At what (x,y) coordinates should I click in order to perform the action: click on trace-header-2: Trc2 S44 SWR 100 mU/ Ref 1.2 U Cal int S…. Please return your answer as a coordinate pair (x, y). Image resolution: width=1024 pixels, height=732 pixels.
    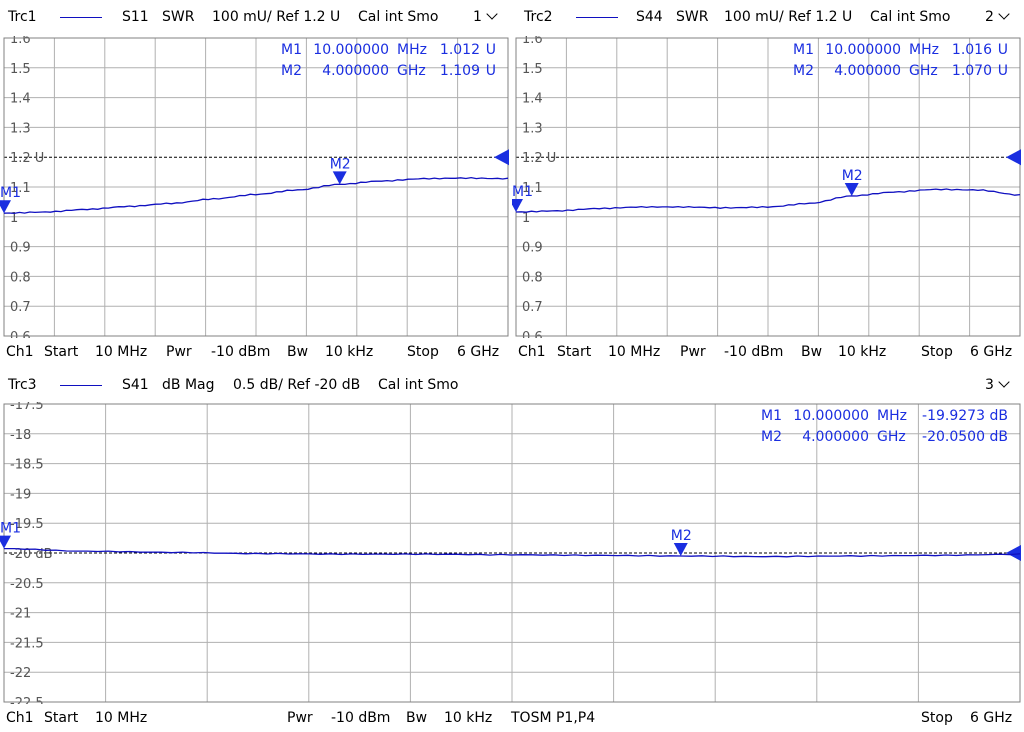
    Looking at the image, I should click on (768, 15).